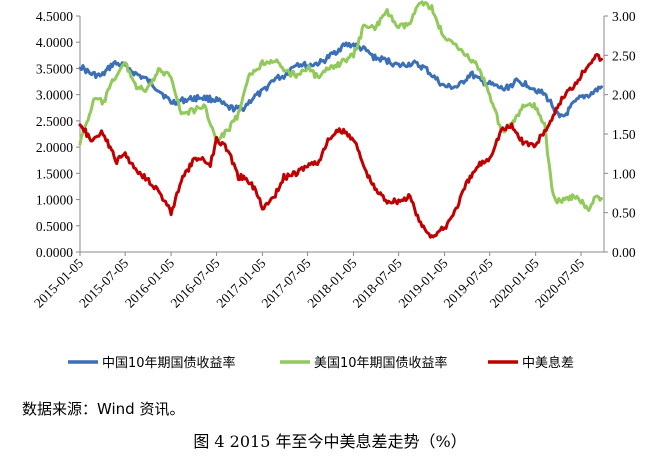  I want to click on x-tick-label: 2020-07-05, so click(559, 282).